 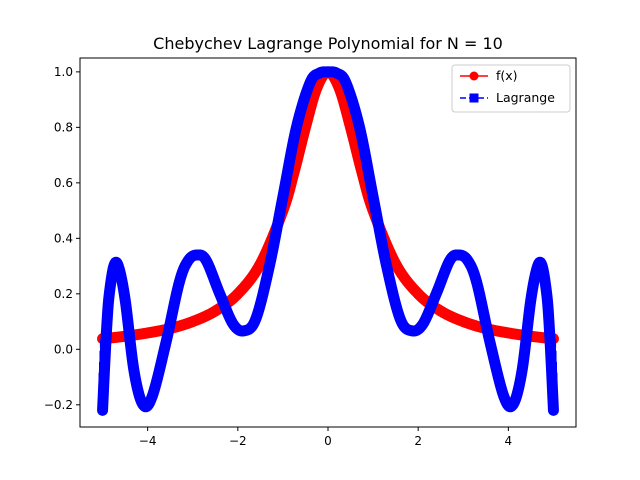 What do you see at coordinates (63, 294) in the screenshot?
I see `y-tick-label: 0.2` at bounding box center [63, 294].